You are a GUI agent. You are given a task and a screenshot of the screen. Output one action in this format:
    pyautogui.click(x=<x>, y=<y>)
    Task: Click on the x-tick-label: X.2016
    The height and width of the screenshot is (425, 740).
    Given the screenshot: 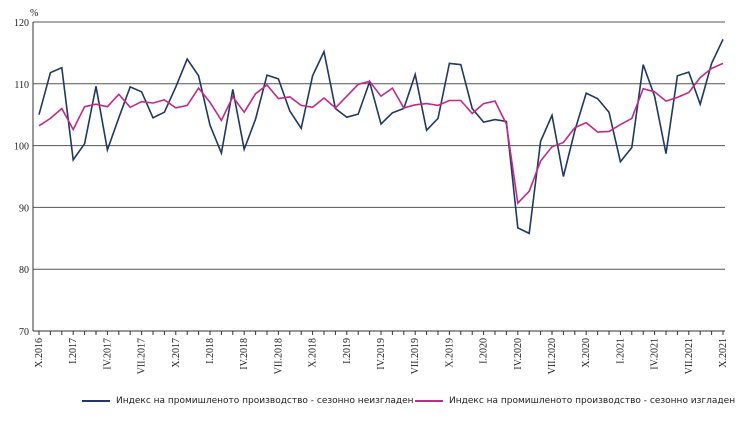 What is the action you would take?
    pyautogui.click(x=39, y=353)
    